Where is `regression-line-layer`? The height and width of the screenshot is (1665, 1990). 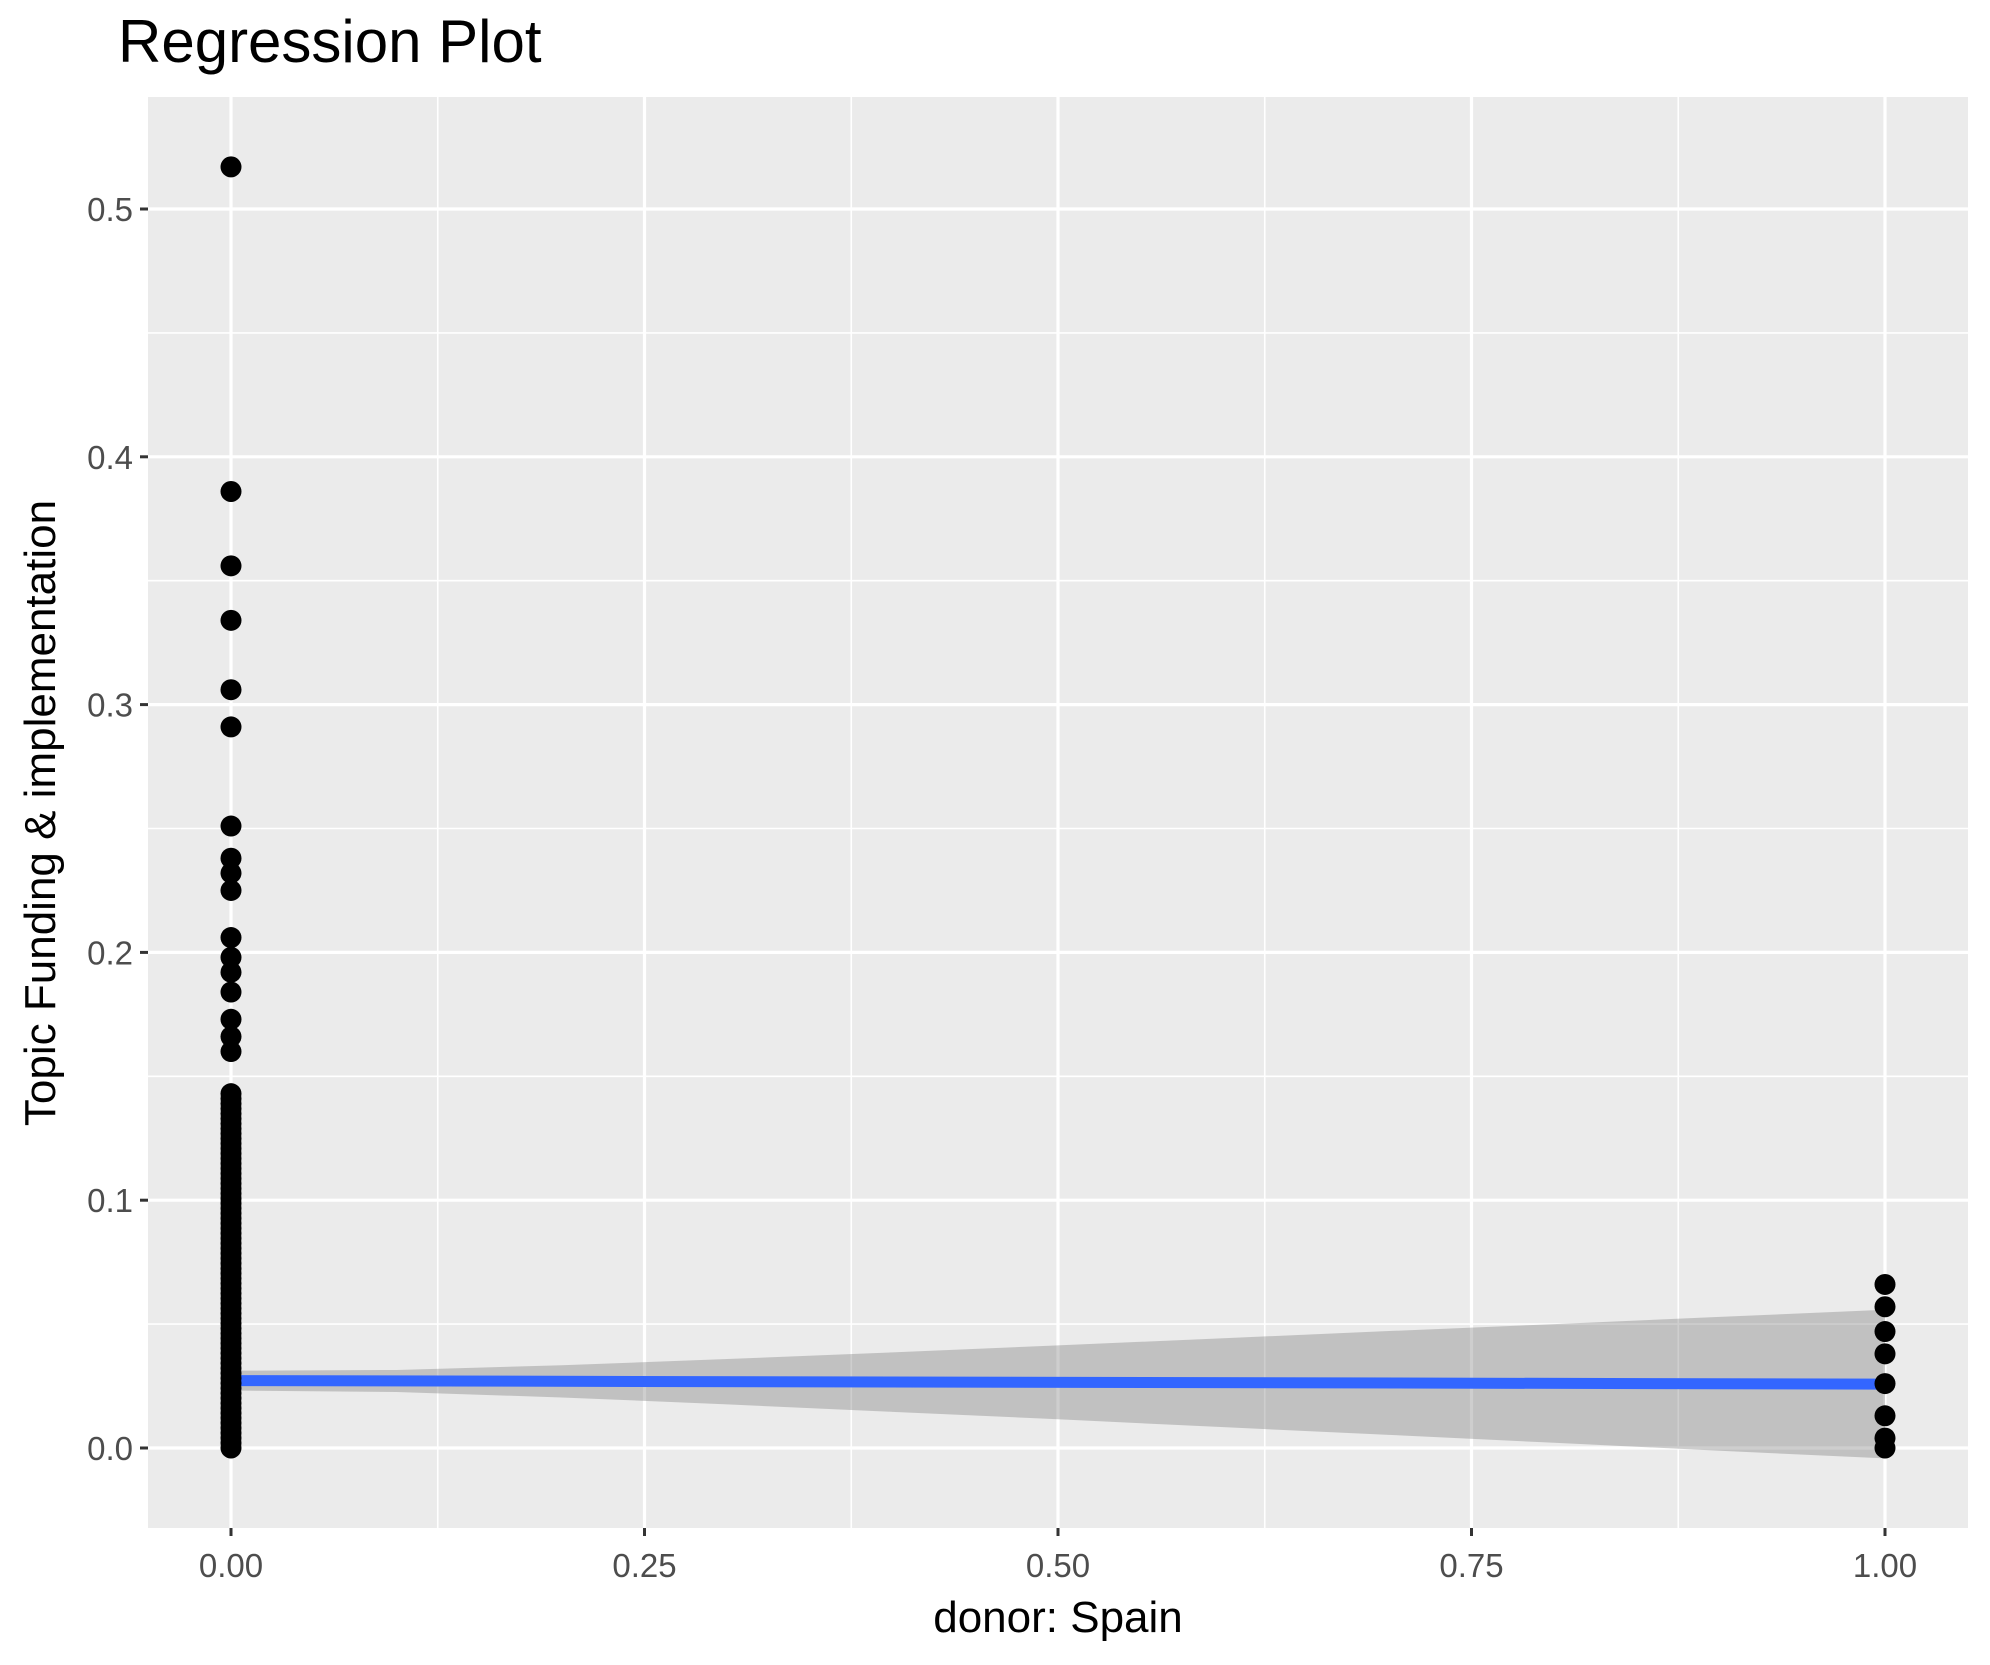 regression-line-layer is located at coordinates (1058, 1382).